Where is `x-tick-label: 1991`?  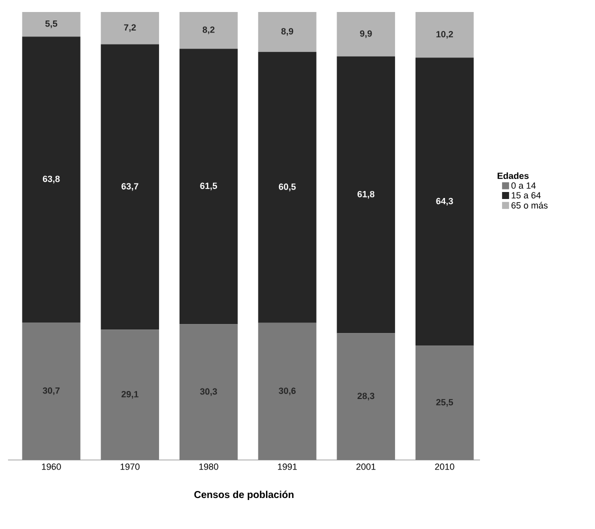
x-tick-label: 1991 is located at coordinates (287, 467).